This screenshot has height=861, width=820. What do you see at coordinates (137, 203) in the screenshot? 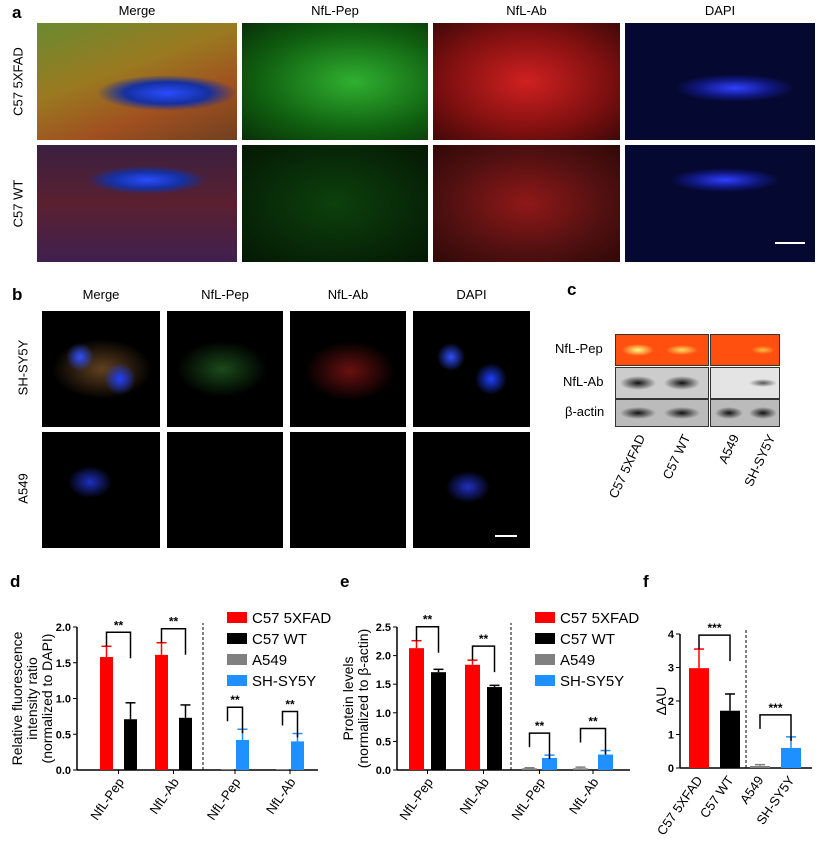
I see `micrograph-a-merge-wt` at bounding box center [137, 203].